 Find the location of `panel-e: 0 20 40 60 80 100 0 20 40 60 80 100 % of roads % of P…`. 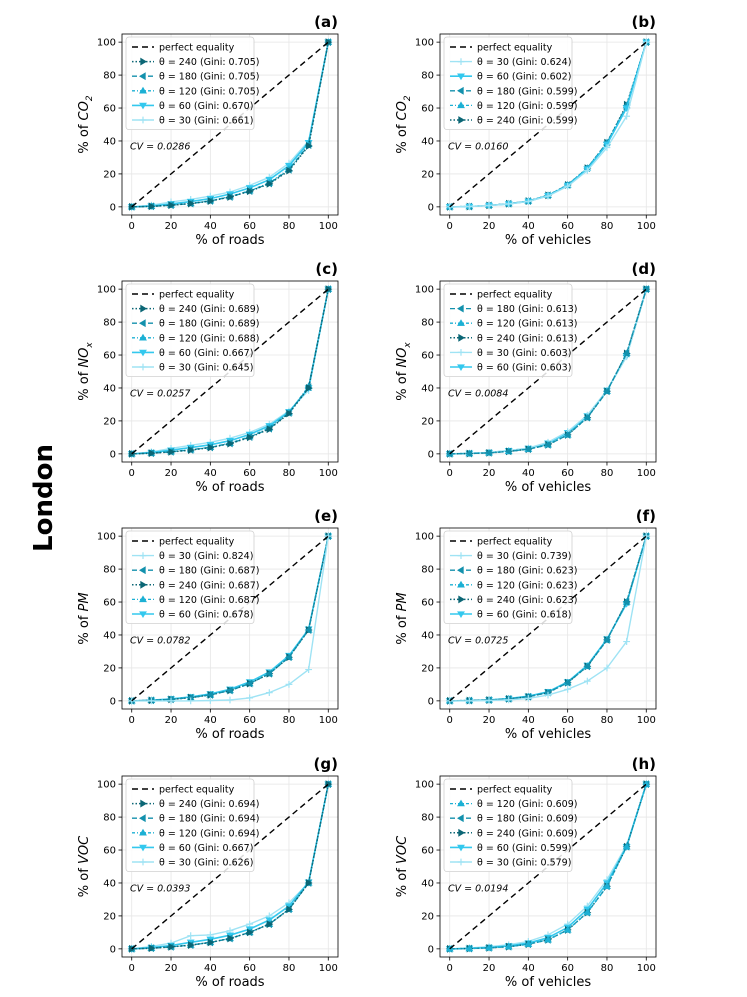

panel-e: 0 20 40 60 80 100 0 20 40 60 80 100 % of roads % of P… is located at coordinates (208, 624).